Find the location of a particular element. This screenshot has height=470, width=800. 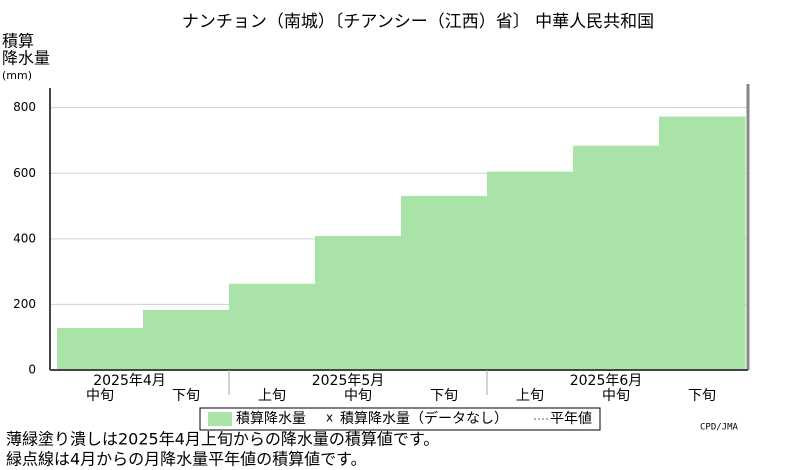

y-axis-label: 降水量 is located at coordinates (26, 58).